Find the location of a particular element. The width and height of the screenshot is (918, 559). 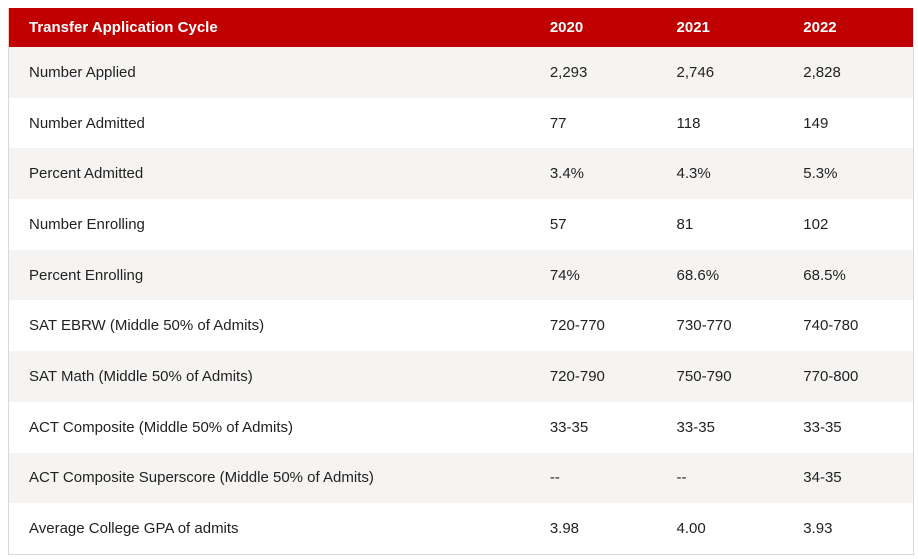

cell-2022: 102 is located at coordinates (816, 224).